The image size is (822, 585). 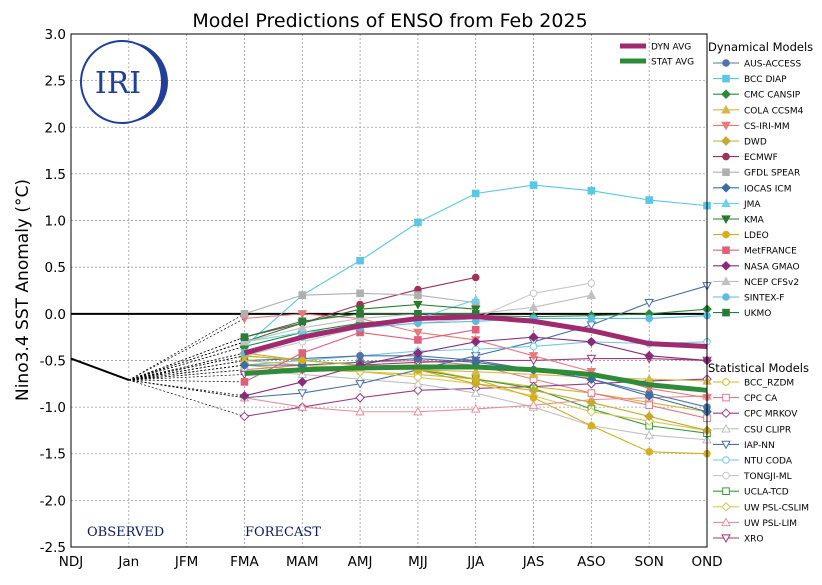 I want to click on legend-label: GFDL SPEAR, so click(x=772, y=174).